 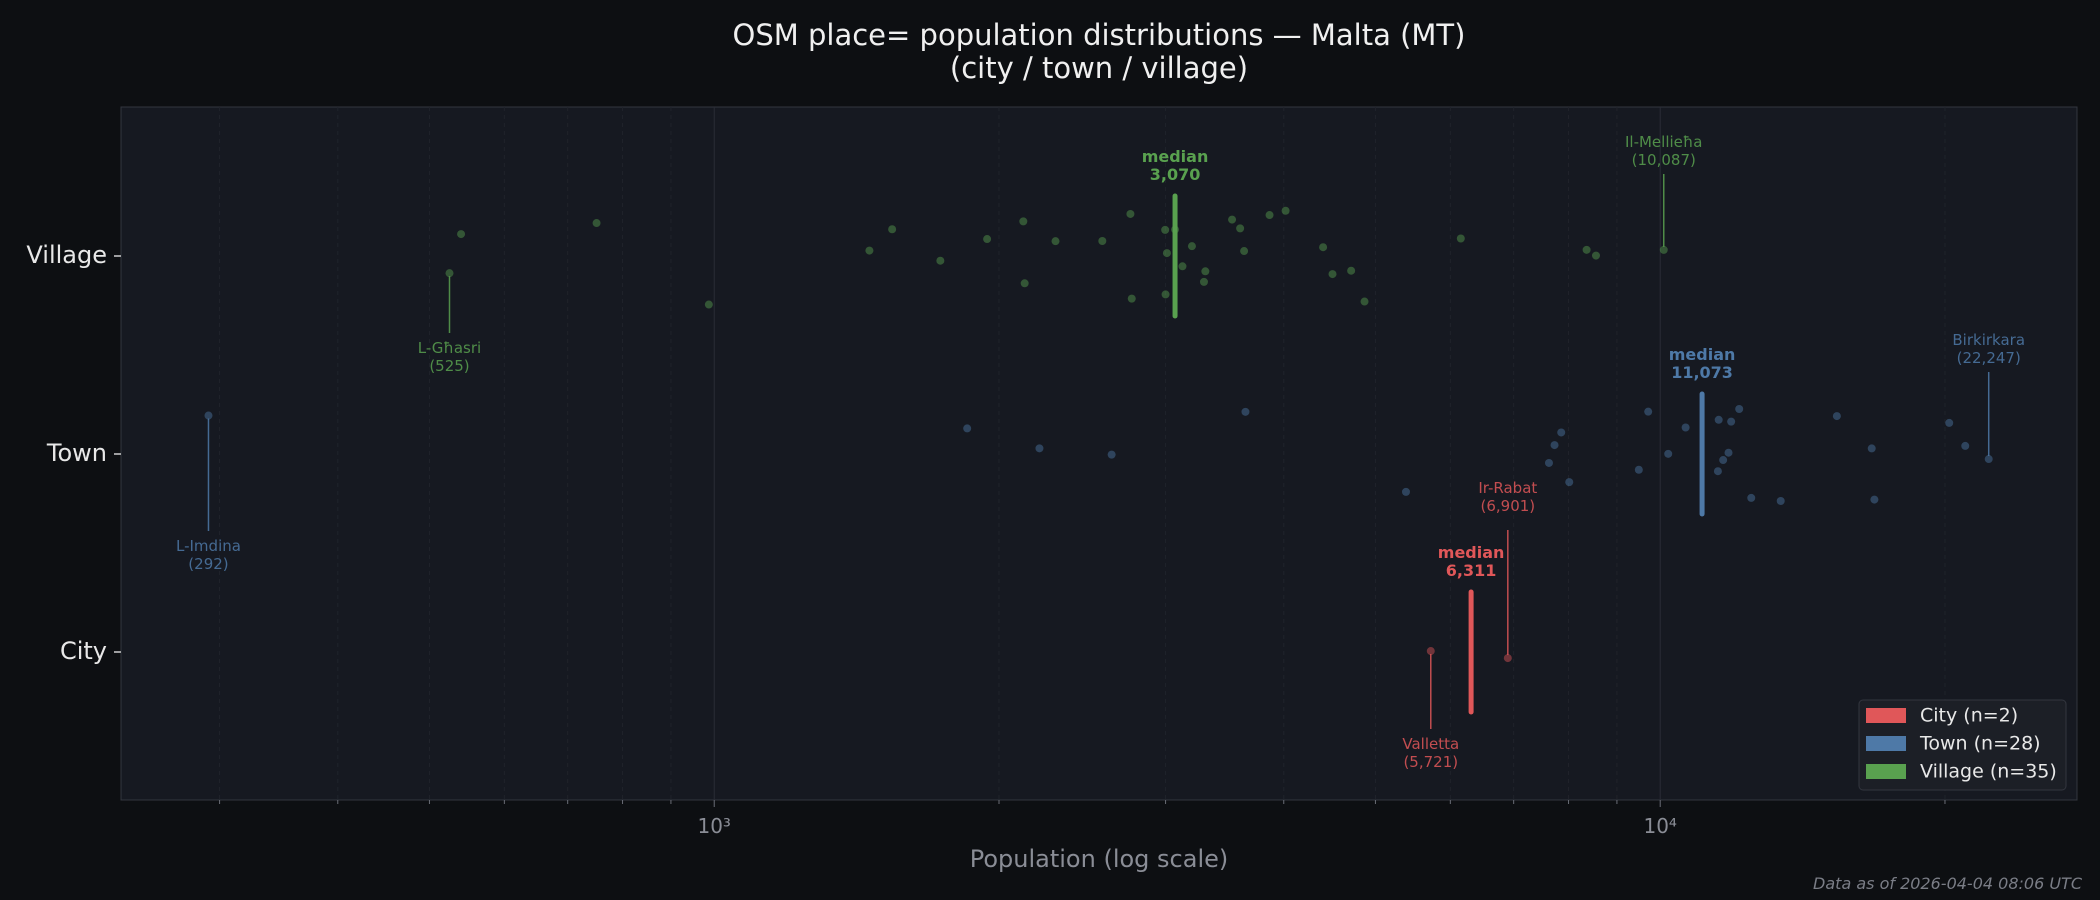 I want to click on y-axis: City Town Village, so click(x=73, y=453).